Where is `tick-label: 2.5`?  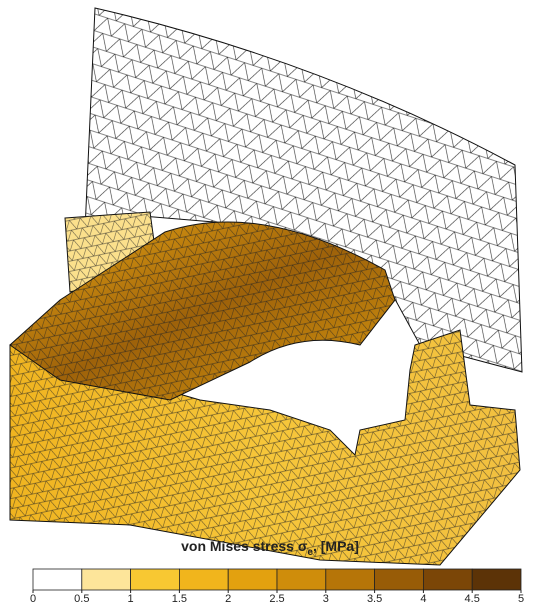
tick-label: 2.5 is located at coordinates (276, 599).